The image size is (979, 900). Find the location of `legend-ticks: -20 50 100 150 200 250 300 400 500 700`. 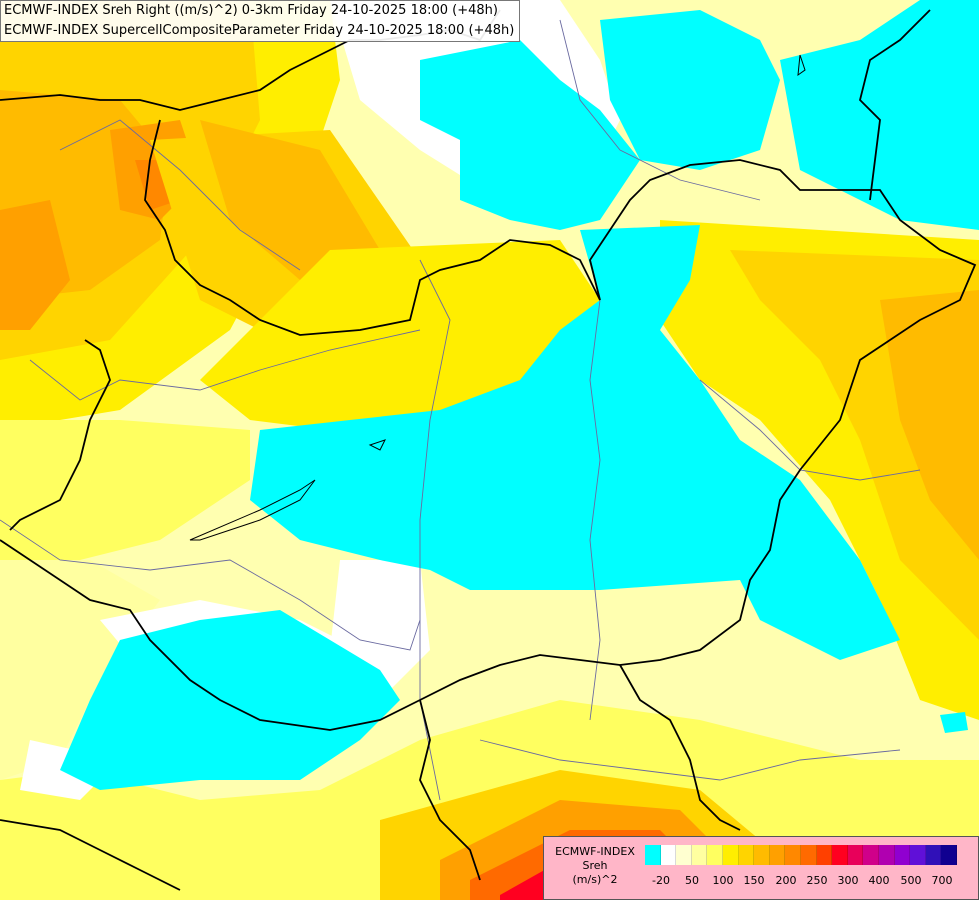

legend-ticks: -20 50 100 150 200 250 300 400 500 700 is located at coordinates (810, 882).